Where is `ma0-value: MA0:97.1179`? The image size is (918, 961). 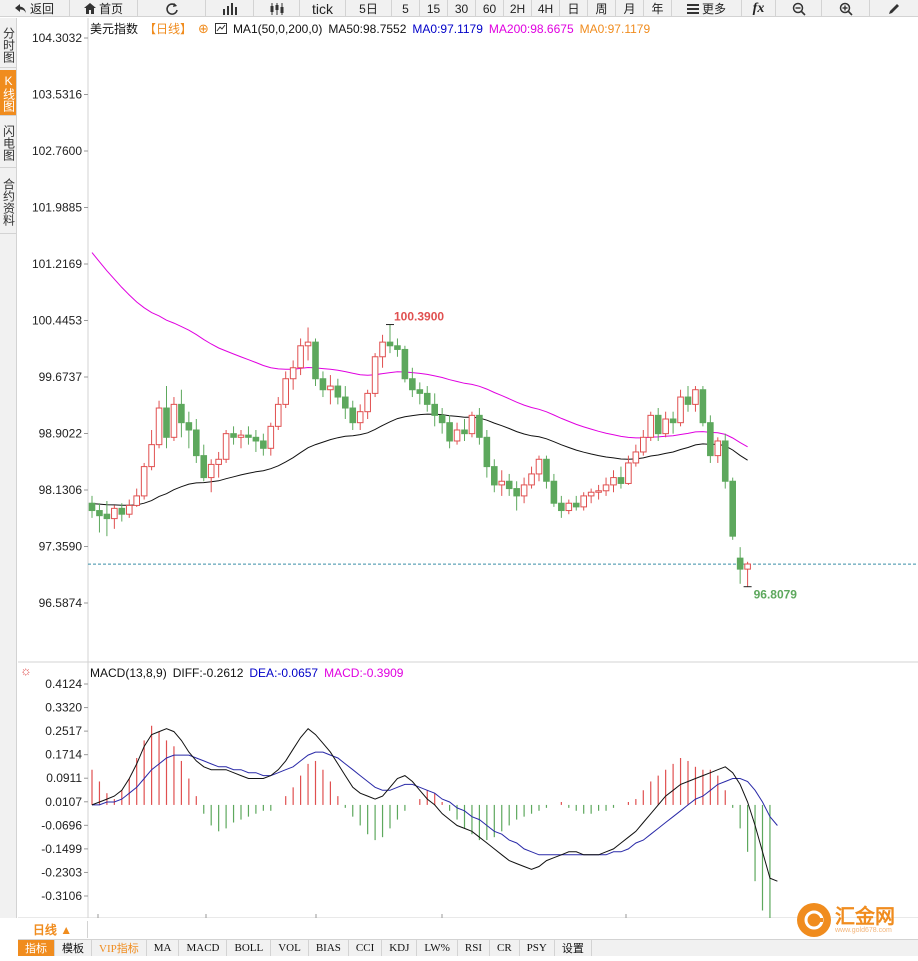
ma0-value: MA0:97.1179 is located at coordinates (447, 28).